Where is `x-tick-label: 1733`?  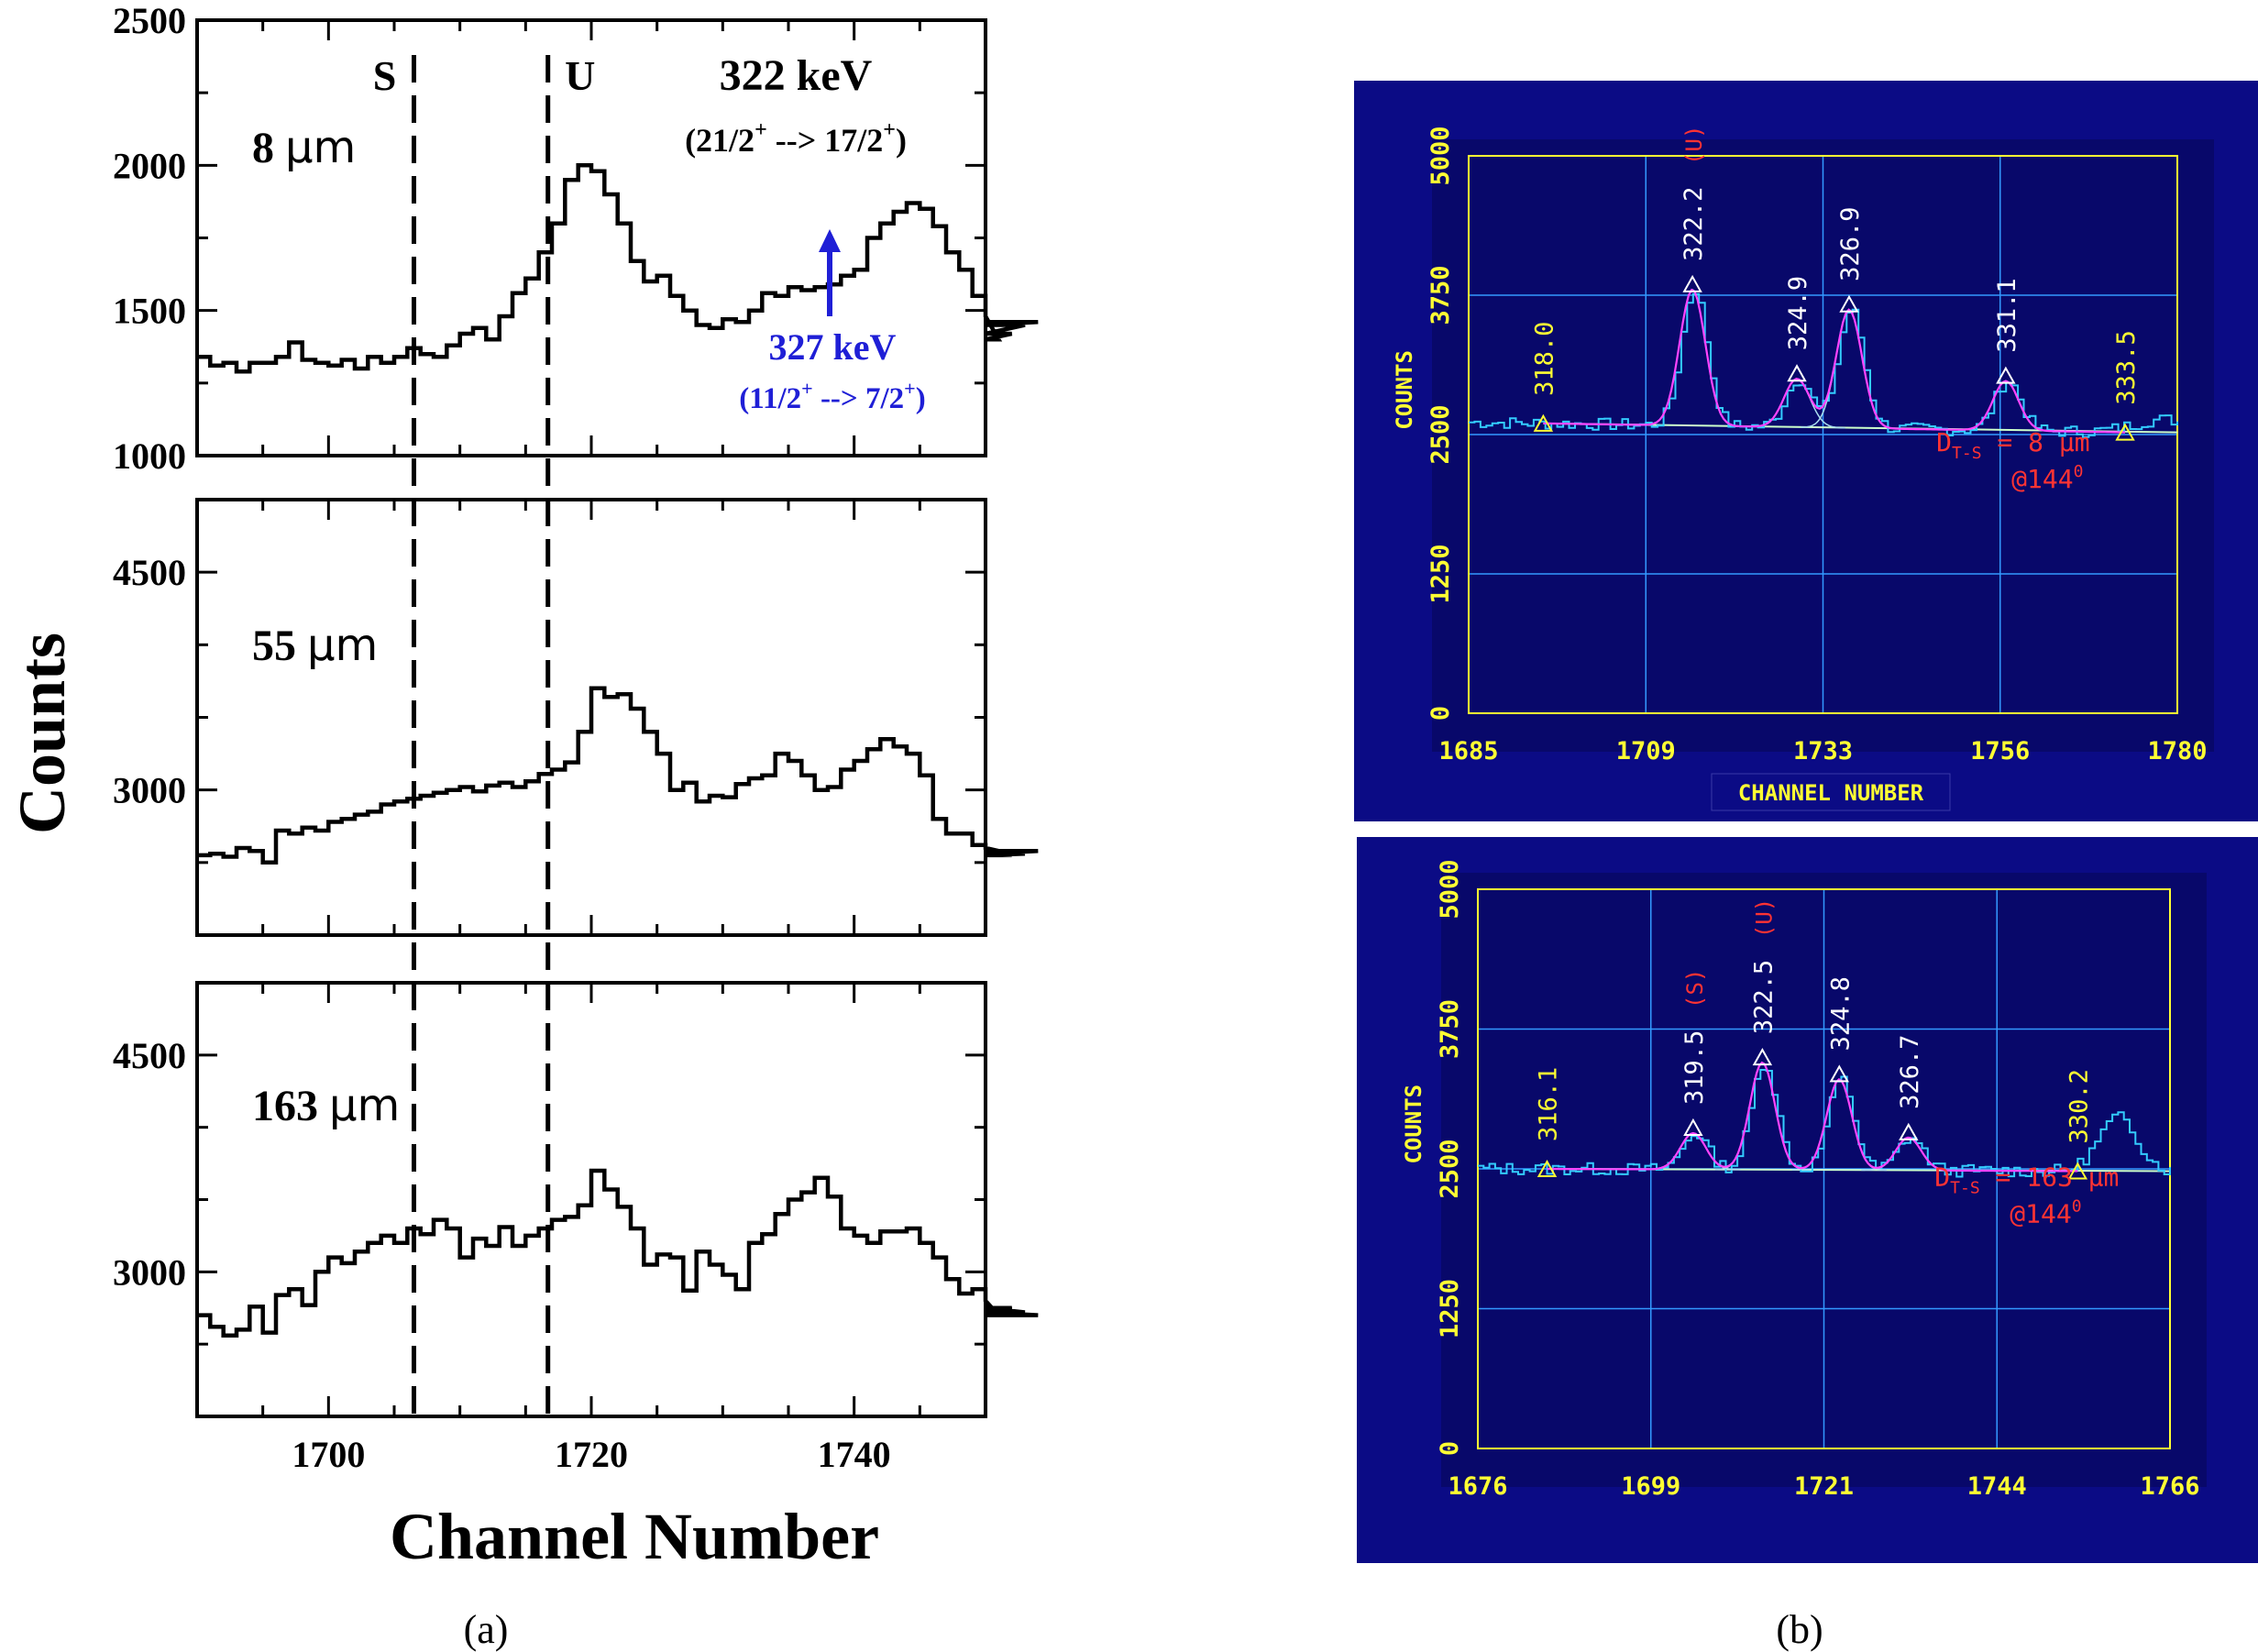 x-tick-label: 1733 is located at coordinates (1823, 751).